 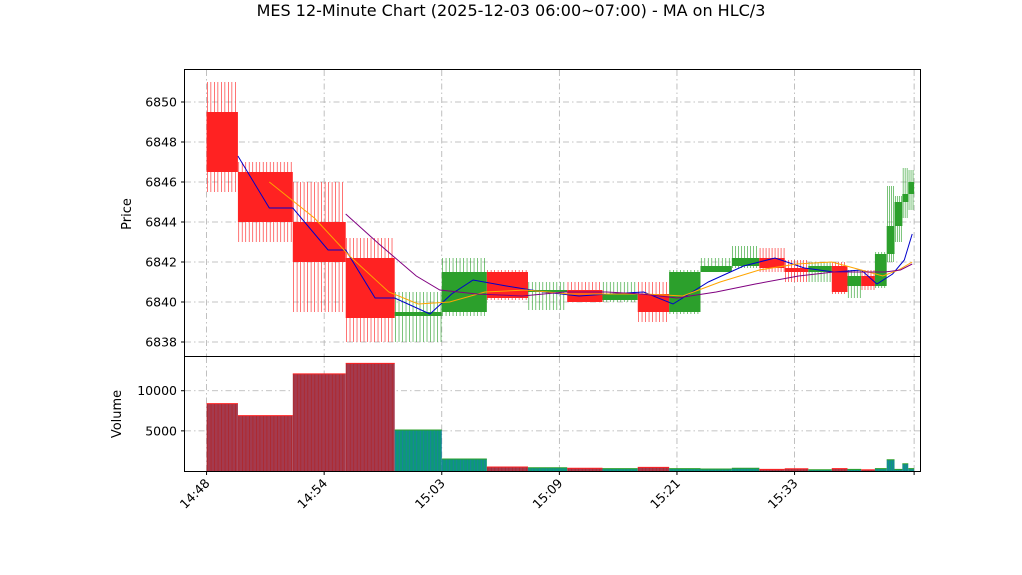 I want to click on time-tick-label: 15:33, so click(x=783, y=494).